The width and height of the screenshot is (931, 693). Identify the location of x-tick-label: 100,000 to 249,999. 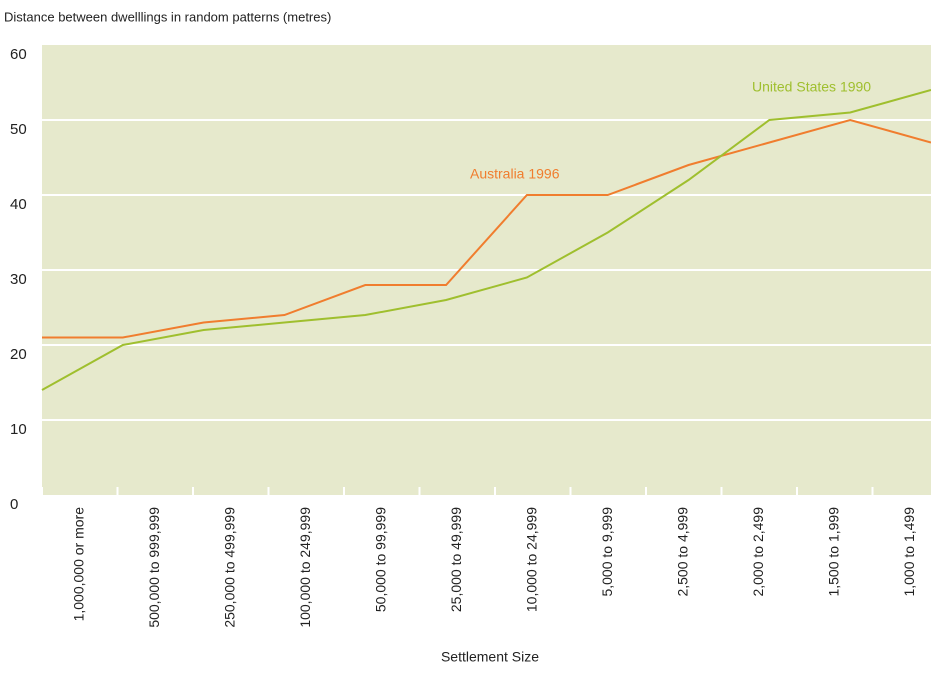
(305, 567).